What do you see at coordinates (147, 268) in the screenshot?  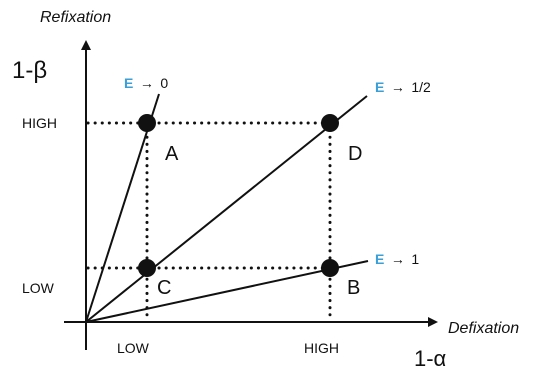 I see `point-c-marker` at bounding box center [147, 268].